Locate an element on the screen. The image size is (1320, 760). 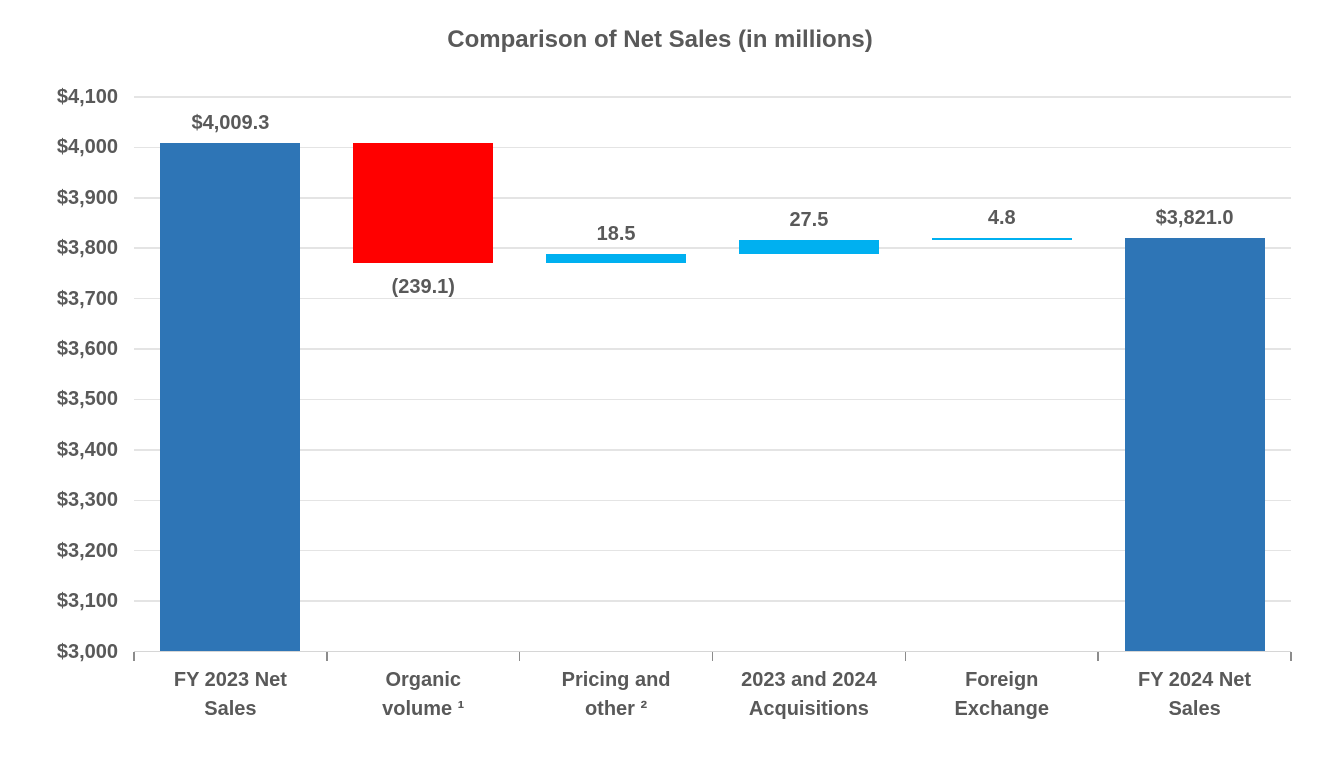
y-axis-tick-label: $3,000 is located at coordinates (87, 651).